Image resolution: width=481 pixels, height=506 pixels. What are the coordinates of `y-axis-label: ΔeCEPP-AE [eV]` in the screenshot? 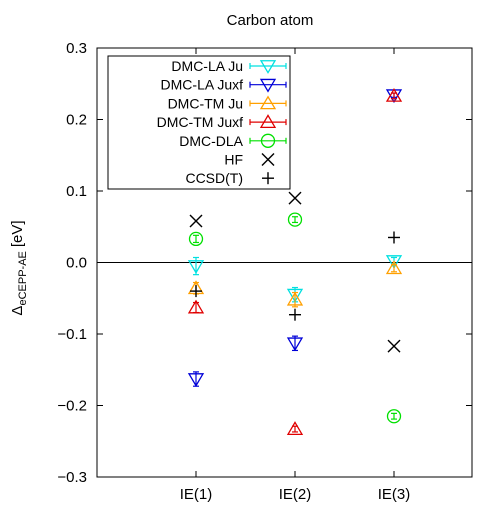 It's located at (19, 267).